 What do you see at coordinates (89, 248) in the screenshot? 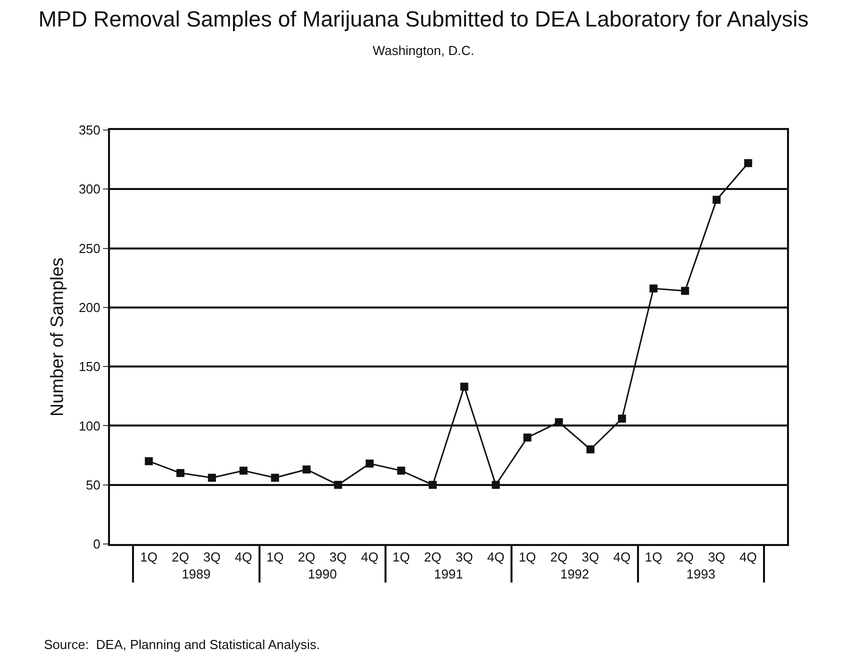
I see `y-tick-label: 250` at bounding box center [89, 248].